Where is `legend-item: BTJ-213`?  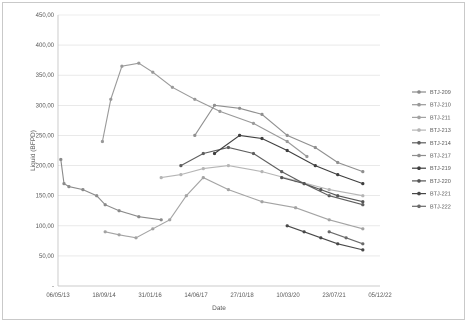 legend-item: BTJ-213 is located at coordinates (431, 131).